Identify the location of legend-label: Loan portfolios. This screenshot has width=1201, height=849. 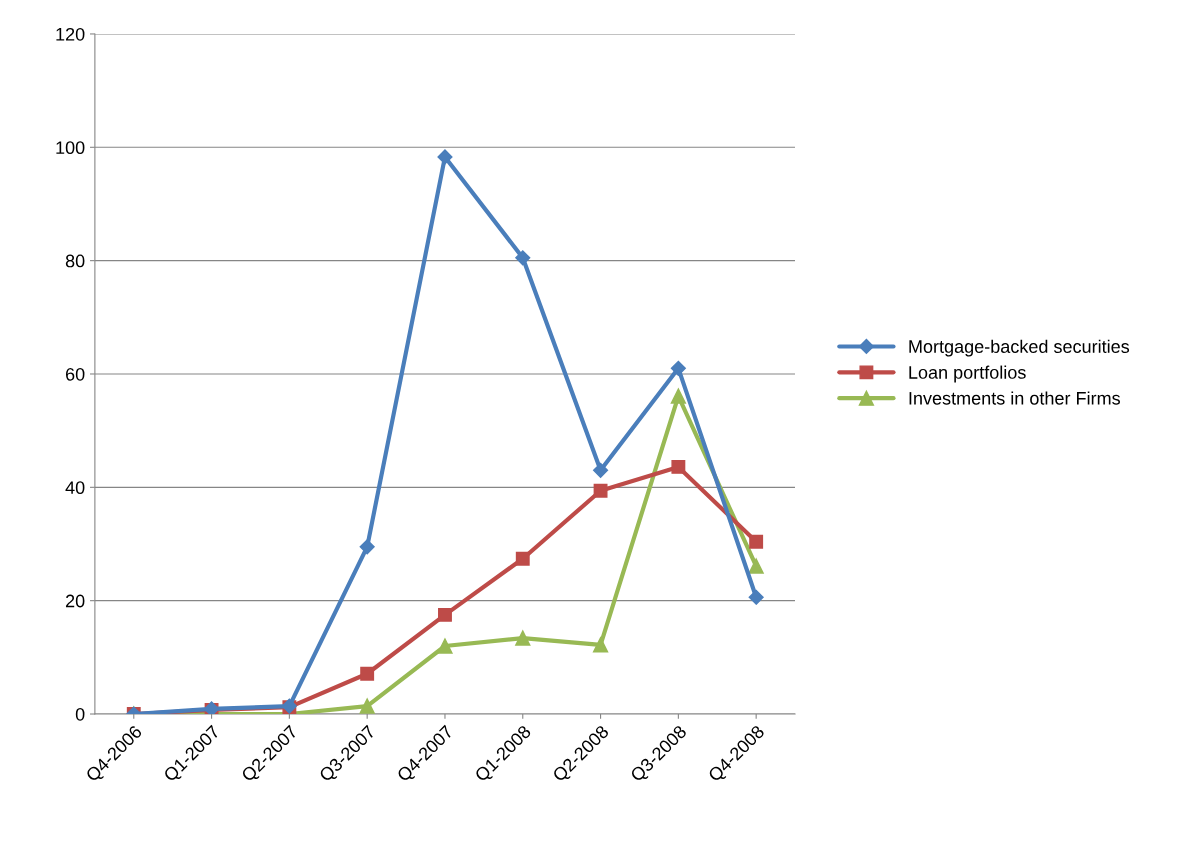
(967, 374).